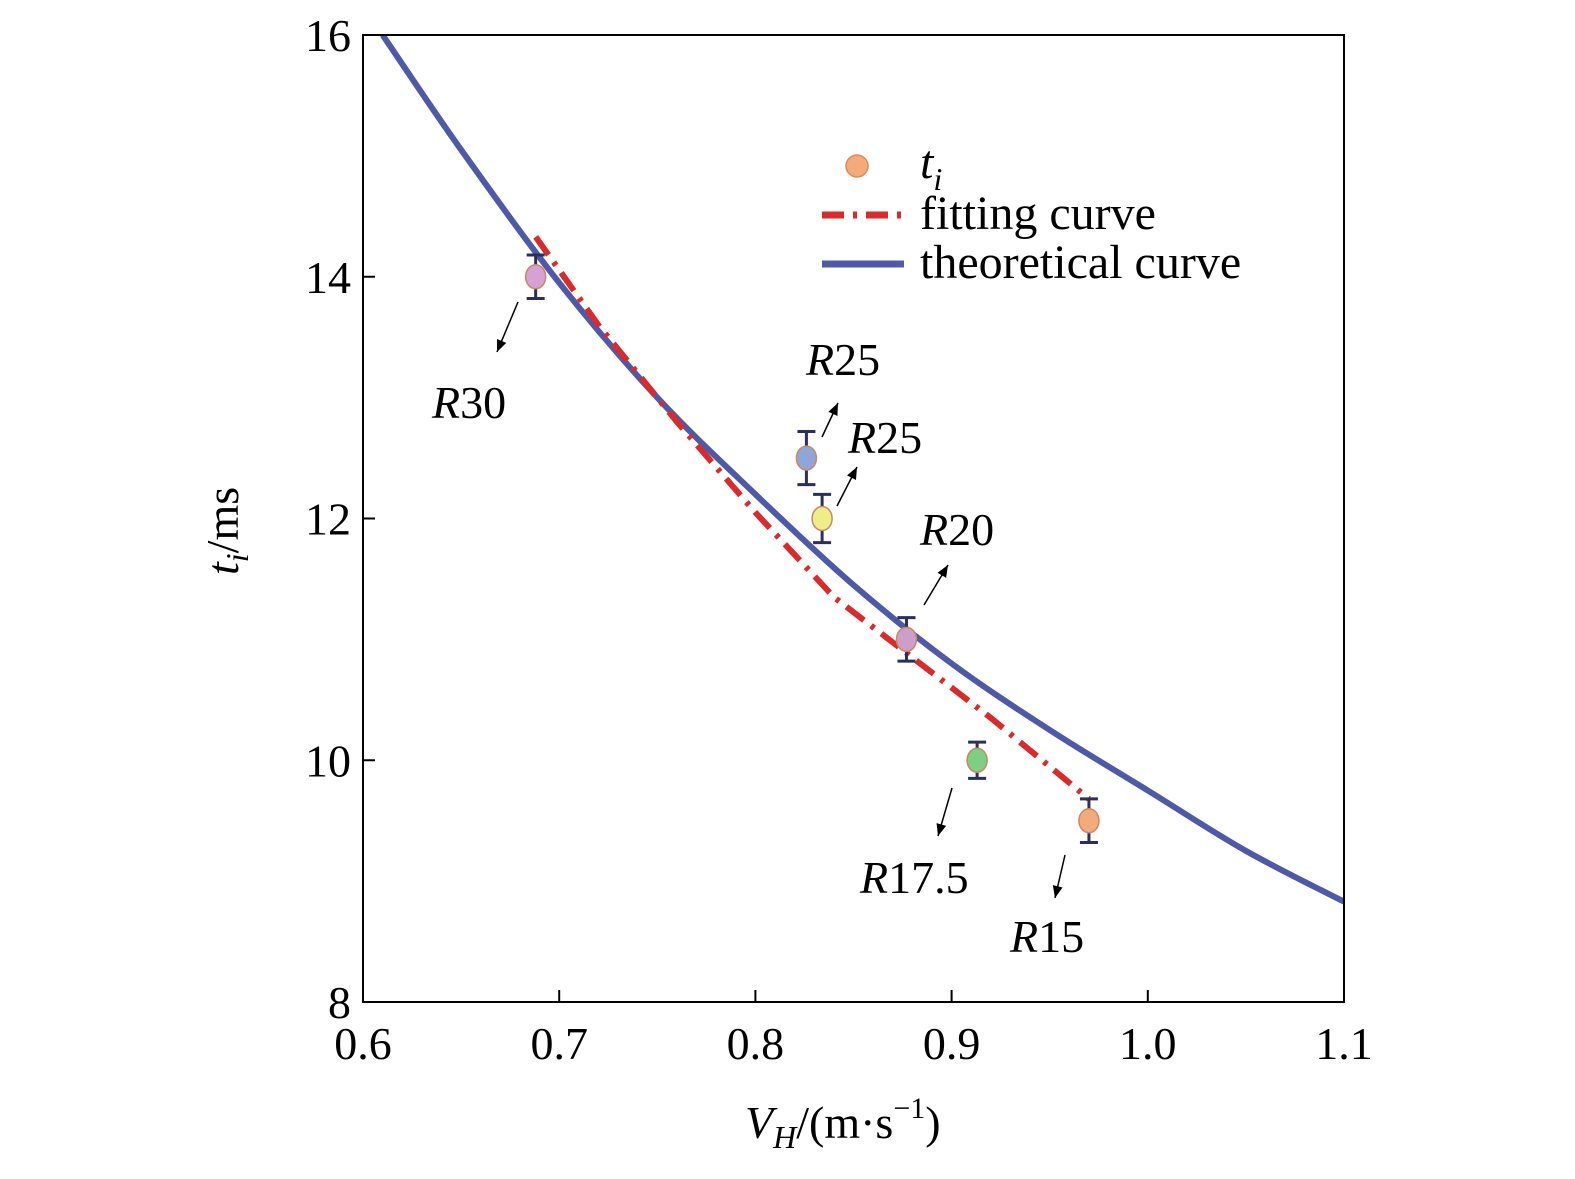 This screenshot has width=1575, height=1179. What do you see at coordinates (761, 1122) in the screenshot?
I see `x-axis-title-main: V` at bounding box center [761, 1122].